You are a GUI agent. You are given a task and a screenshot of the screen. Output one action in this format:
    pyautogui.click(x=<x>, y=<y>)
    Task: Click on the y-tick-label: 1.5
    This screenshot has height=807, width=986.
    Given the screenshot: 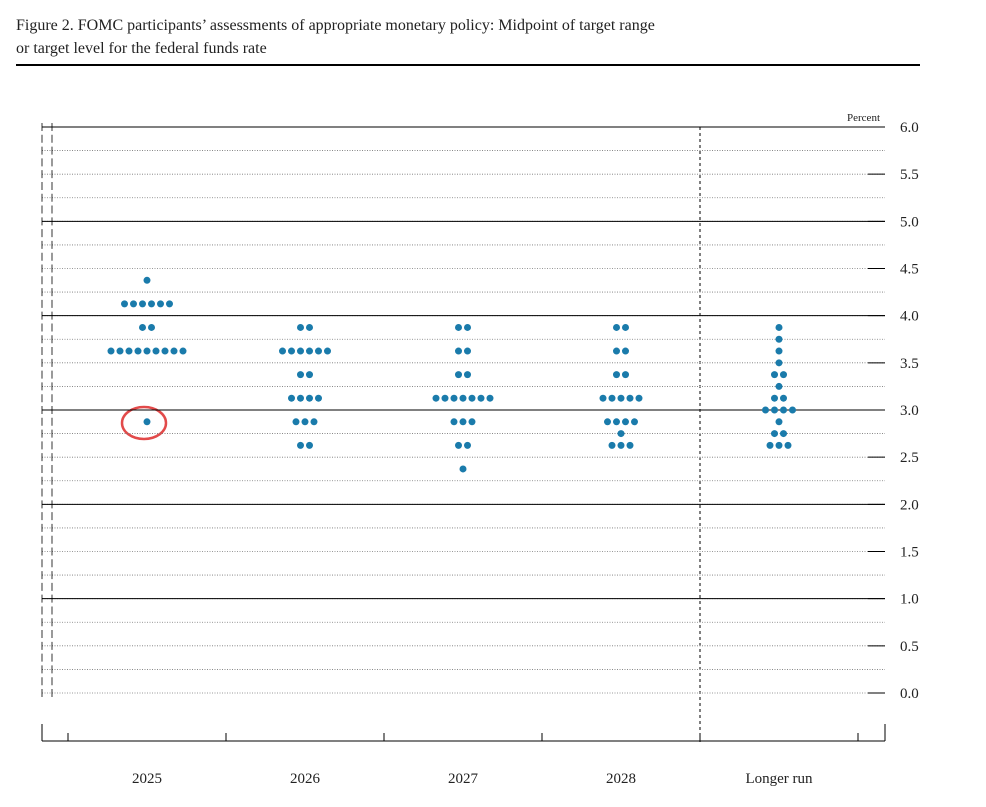 What is the action you would take?
    pyautogui.click(x=909, y=553)
    